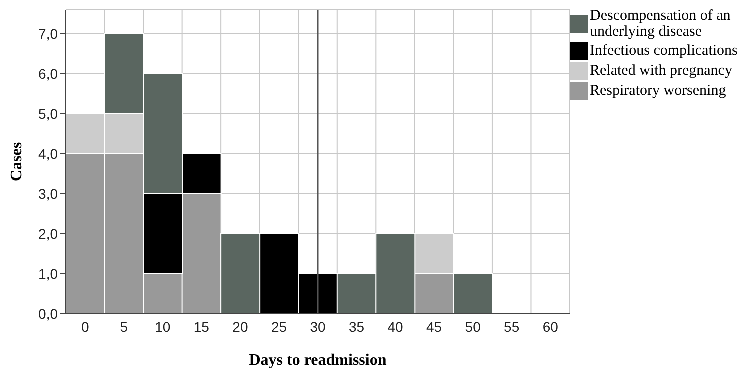  What do you see at coordinates (512, 326) in the screenshot?
I see `x-tick-label: 55` at bounding box center [512, 326].